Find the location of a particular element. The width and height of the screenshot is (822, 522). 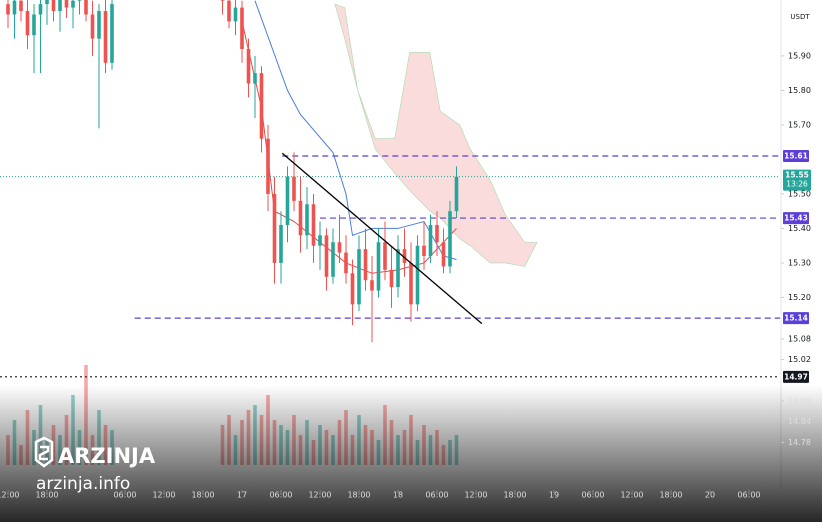

y-tick-label: 15.08 is located at coordinates (799, 338).